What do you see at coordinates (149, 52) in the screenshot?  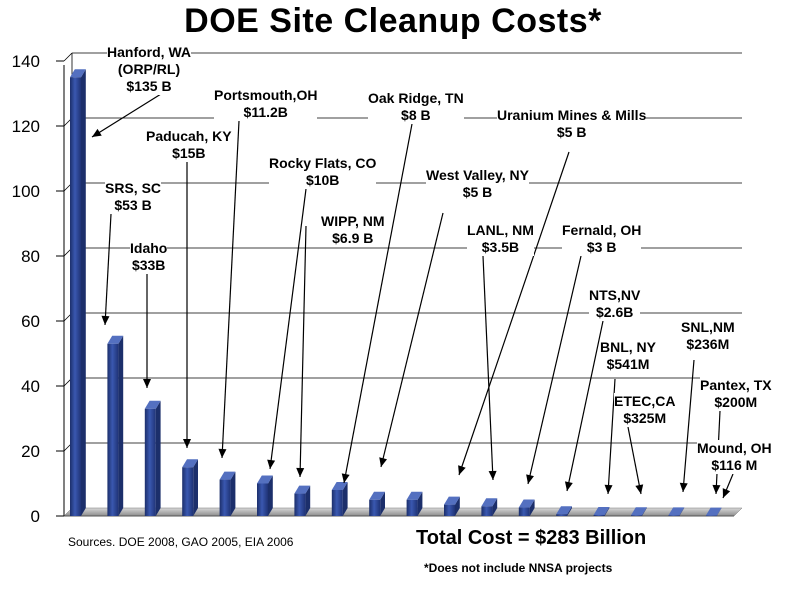 I see `annotation-line: Hanford, WA` at bounding box center [149, 52].